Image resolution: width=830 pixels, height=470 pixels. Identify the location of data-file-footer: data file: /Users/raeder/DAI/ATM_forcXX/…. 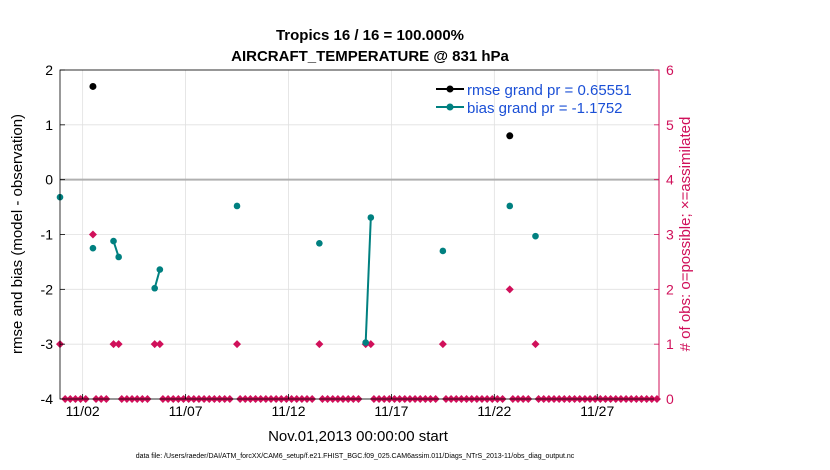
(355, 456).